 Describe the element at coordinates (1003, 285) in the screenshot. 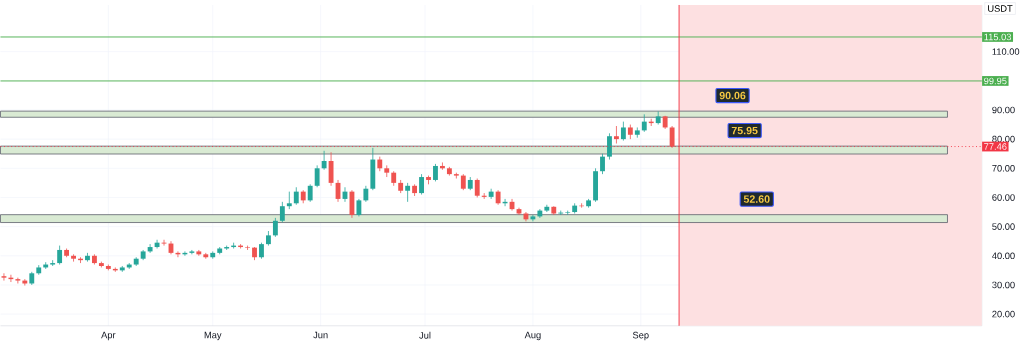

I see `y-tick-label: 30.00` at that location.